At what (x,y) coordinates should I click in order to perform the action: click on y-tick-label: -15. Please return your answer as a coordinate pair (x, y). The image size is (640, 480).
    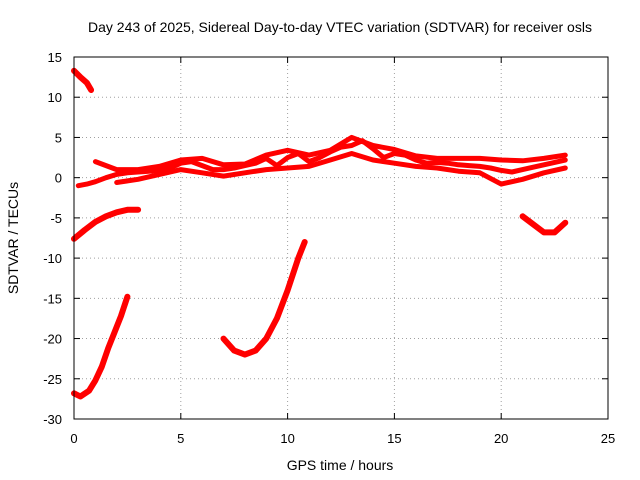
    Looking at the image, I should click on (52, 298).